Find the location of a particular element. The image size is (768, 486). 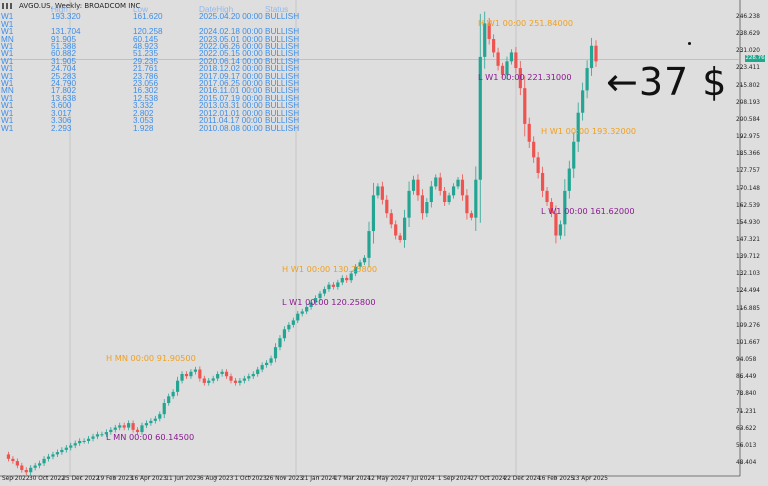

levels-cell: 2.802 is located at coordinates (143, 113).